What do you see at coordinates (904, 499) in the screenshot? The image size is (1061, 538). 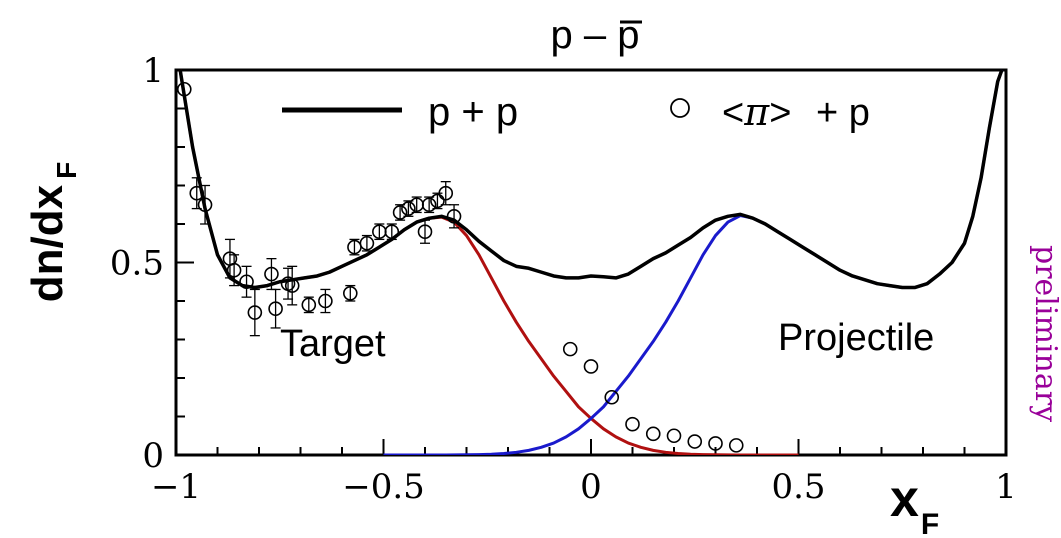 I see `x-axis-label-main: x` at bounding box center [904, 499].